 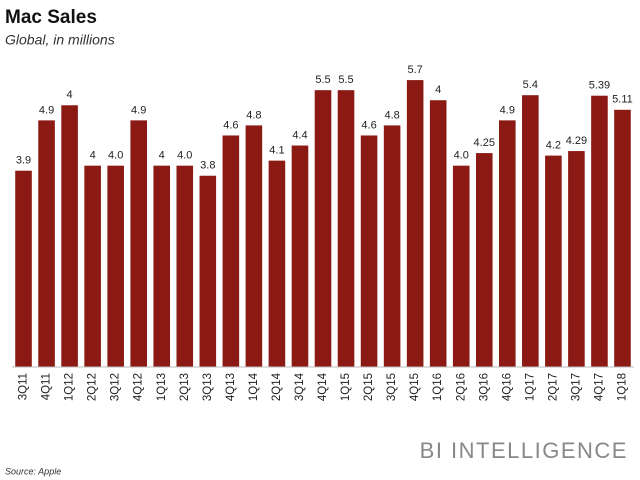 What do you see at coordinates (530, 85) in the screenshot?
I see `bar-label: 5.4` at bounding box center [530, 85].